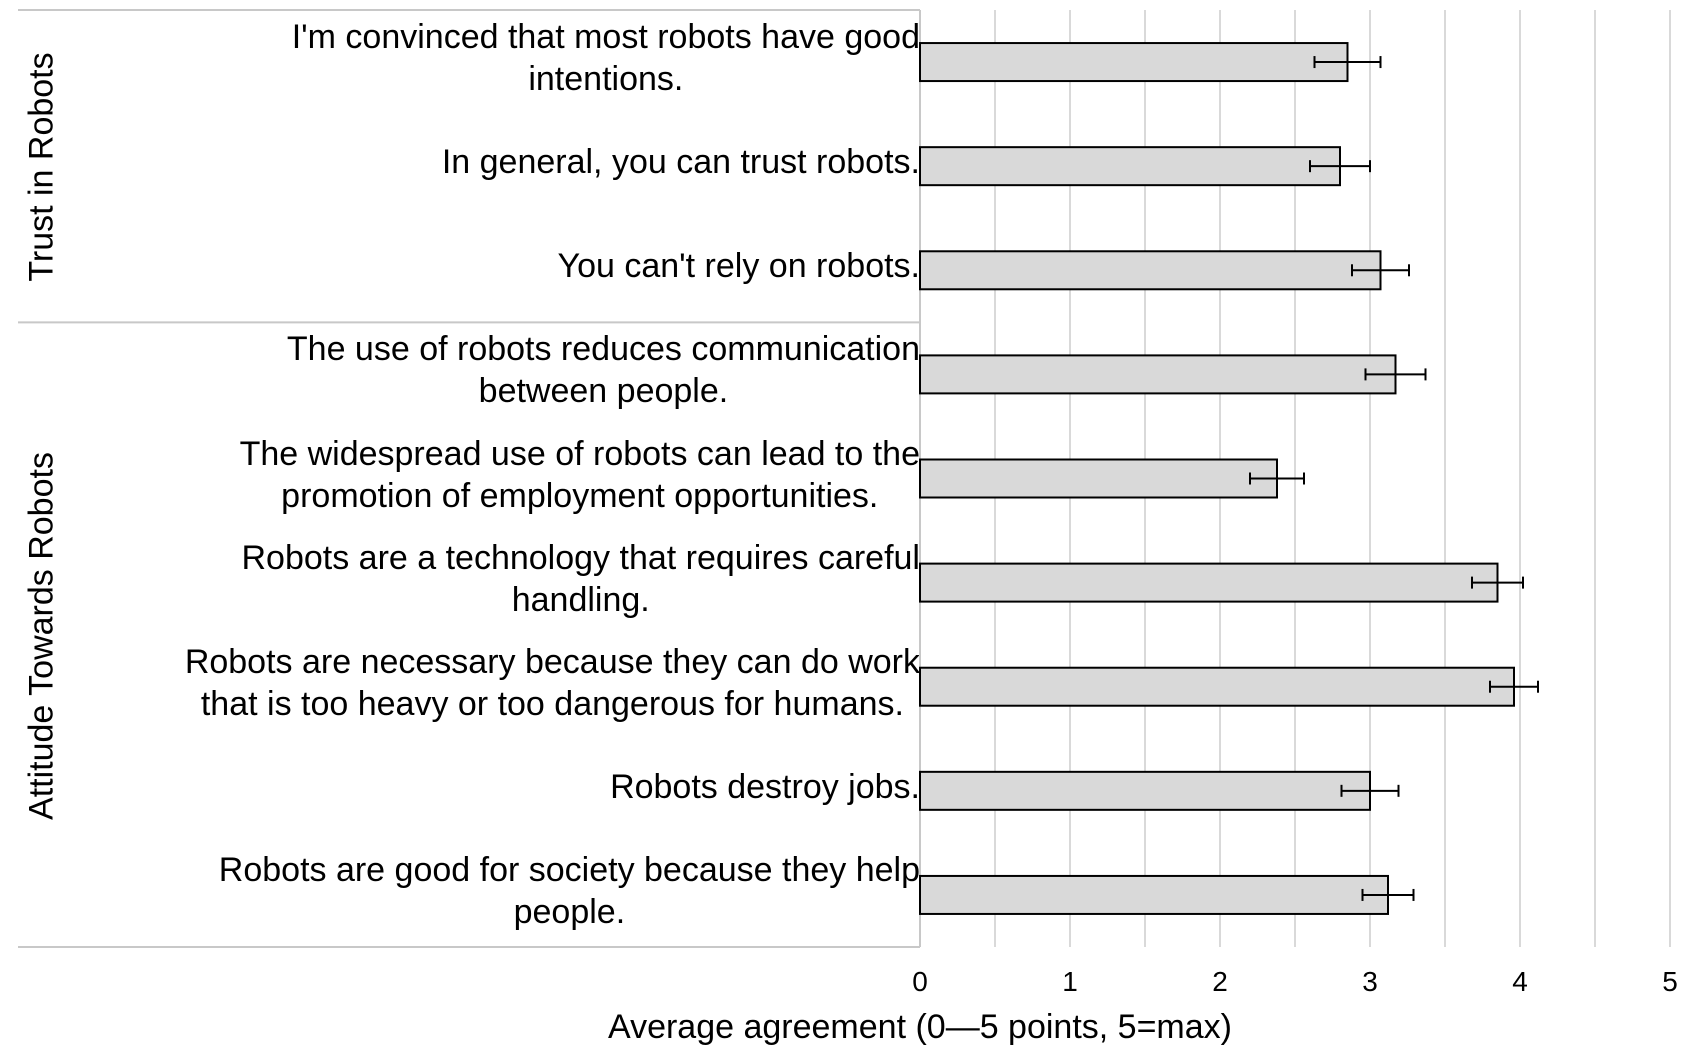 Image resolution: width=1684 pixels, height=1064 pixels. Describe the element at coordinates (1520, 981) in the screenshot. I see `x-tick-label: 4` at that location.